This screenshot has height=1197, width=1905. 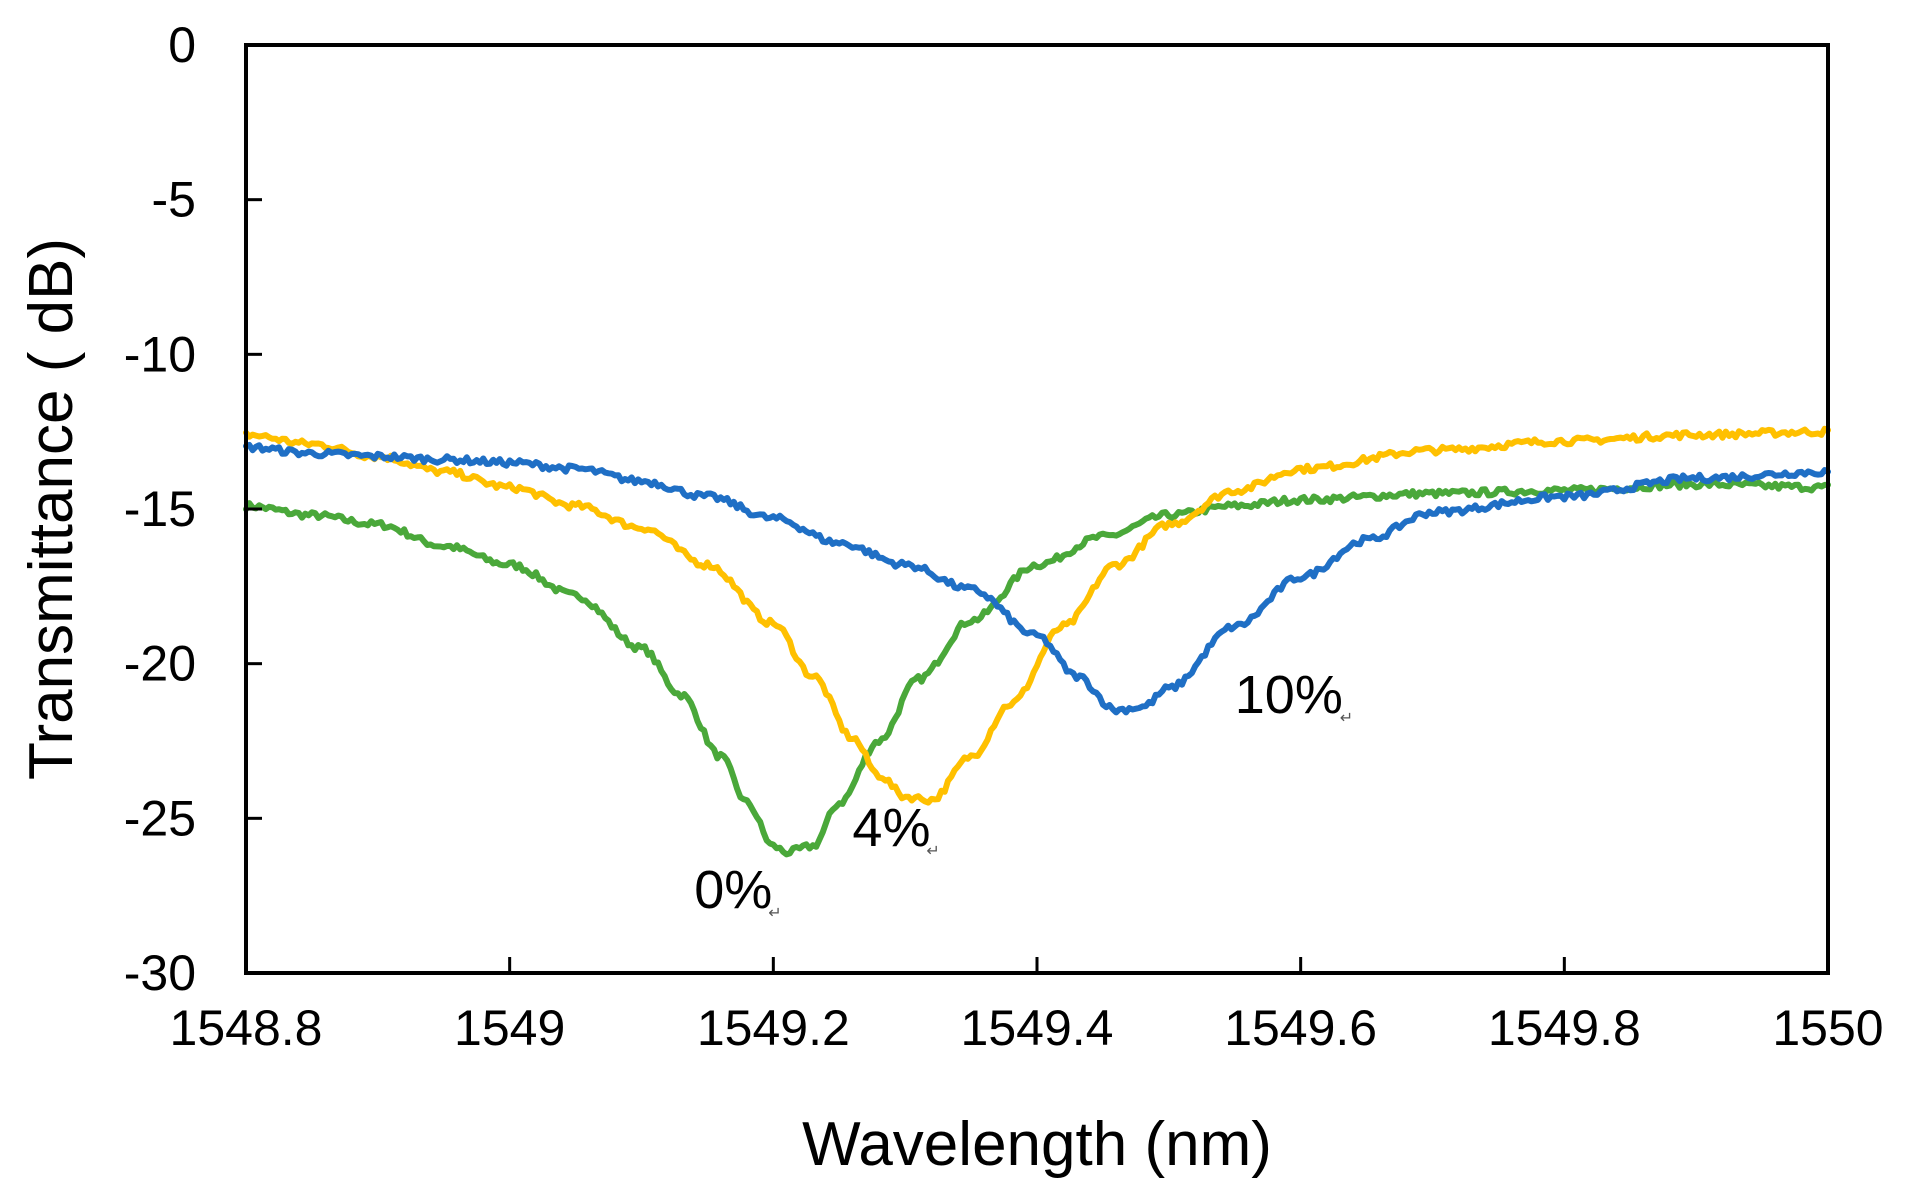 I want to click on y-tick-label: -10, so click(x=160, y=354).